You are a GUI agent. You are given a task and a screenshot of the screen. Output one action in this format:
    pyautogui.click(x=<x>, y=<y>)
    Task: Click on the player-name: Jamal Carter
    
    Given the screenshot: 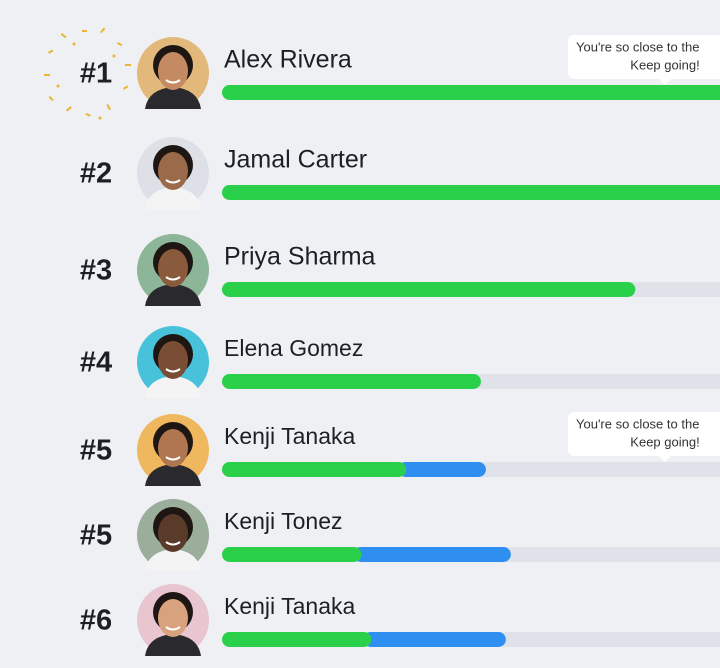 What is the action you would take?
    pyautogui.click(x=295, y=160)
    